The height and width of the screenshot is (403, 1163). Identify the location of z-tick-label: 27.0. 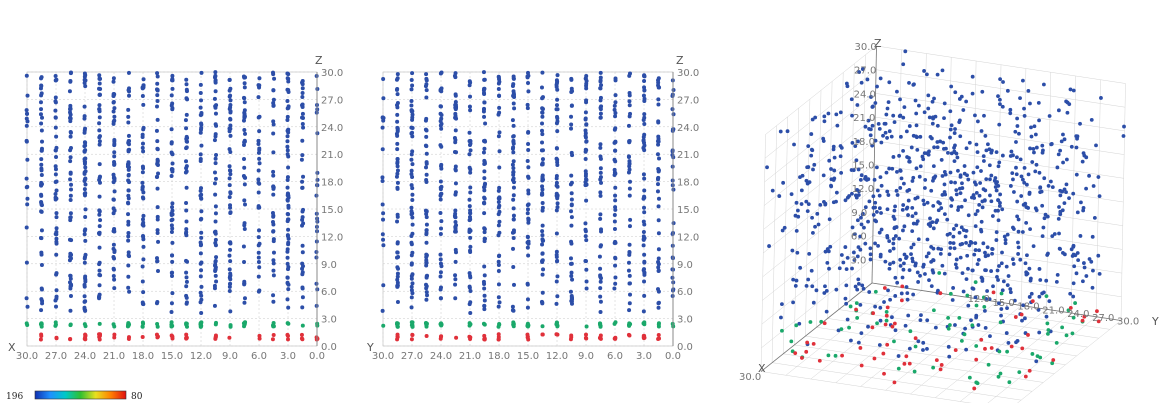
(688, 100).